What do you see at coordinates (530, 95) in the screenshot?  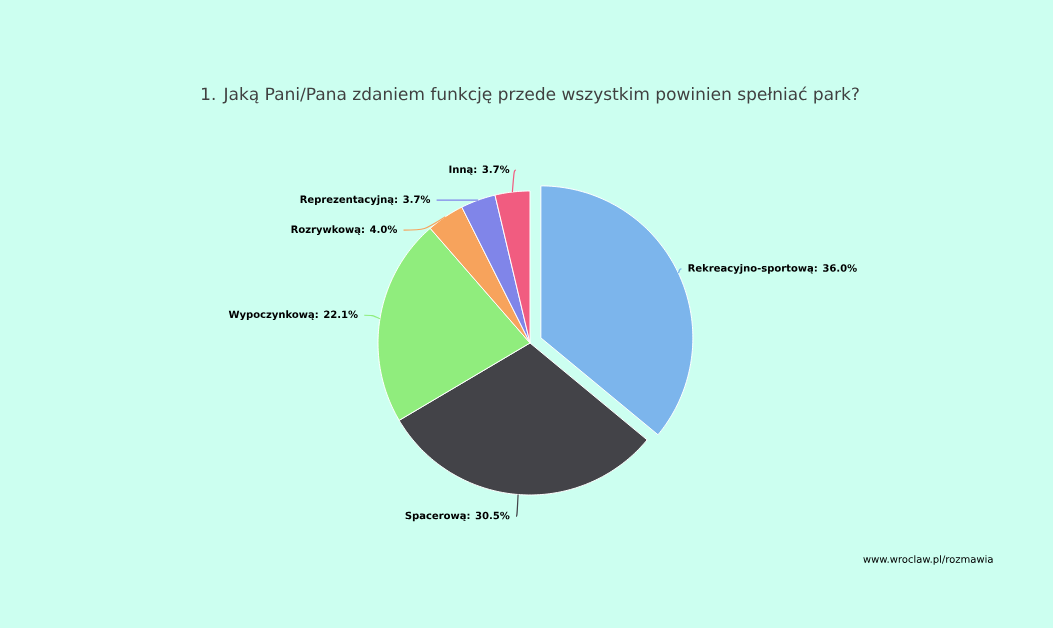 I see `chart-title: 1. Jaką Pani/Pana zdaniem funkcję przede wszystkim powinien spełniać park?` at bounding box center [530, 95].